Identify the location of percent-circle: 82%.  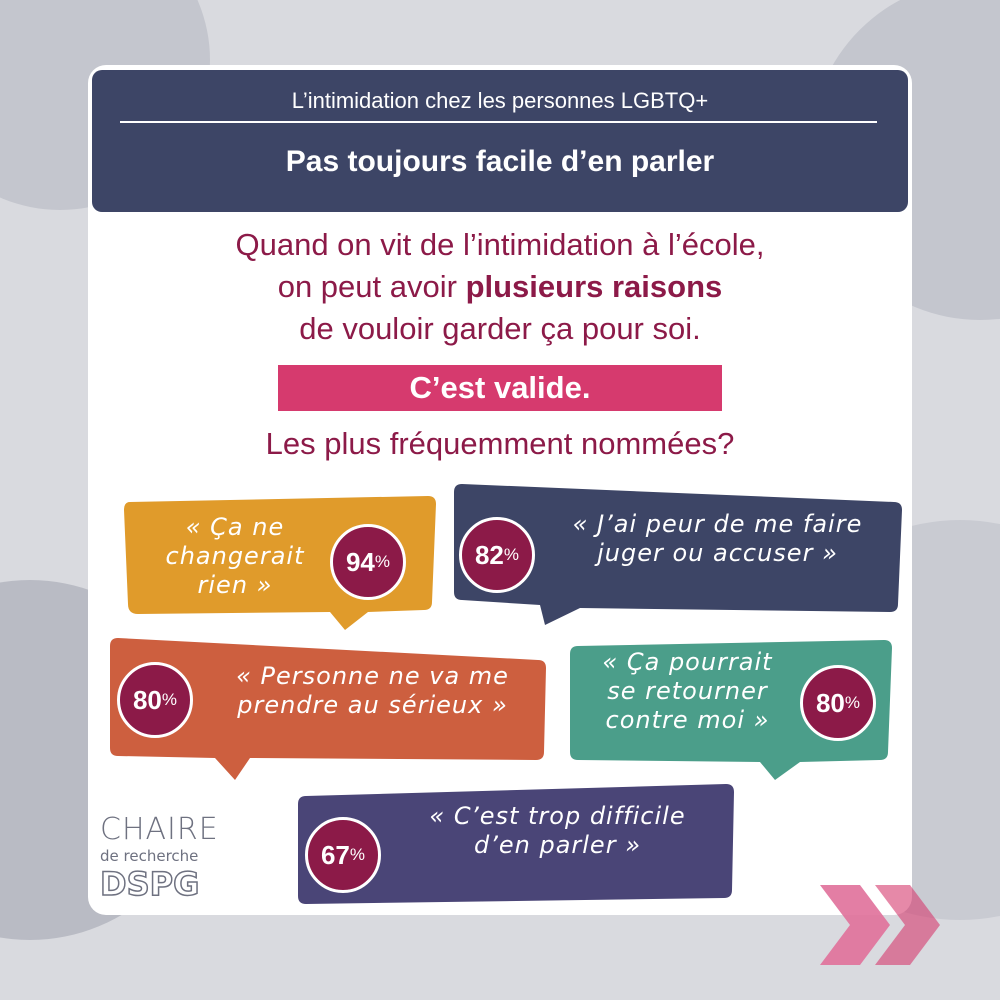
(497, 555).